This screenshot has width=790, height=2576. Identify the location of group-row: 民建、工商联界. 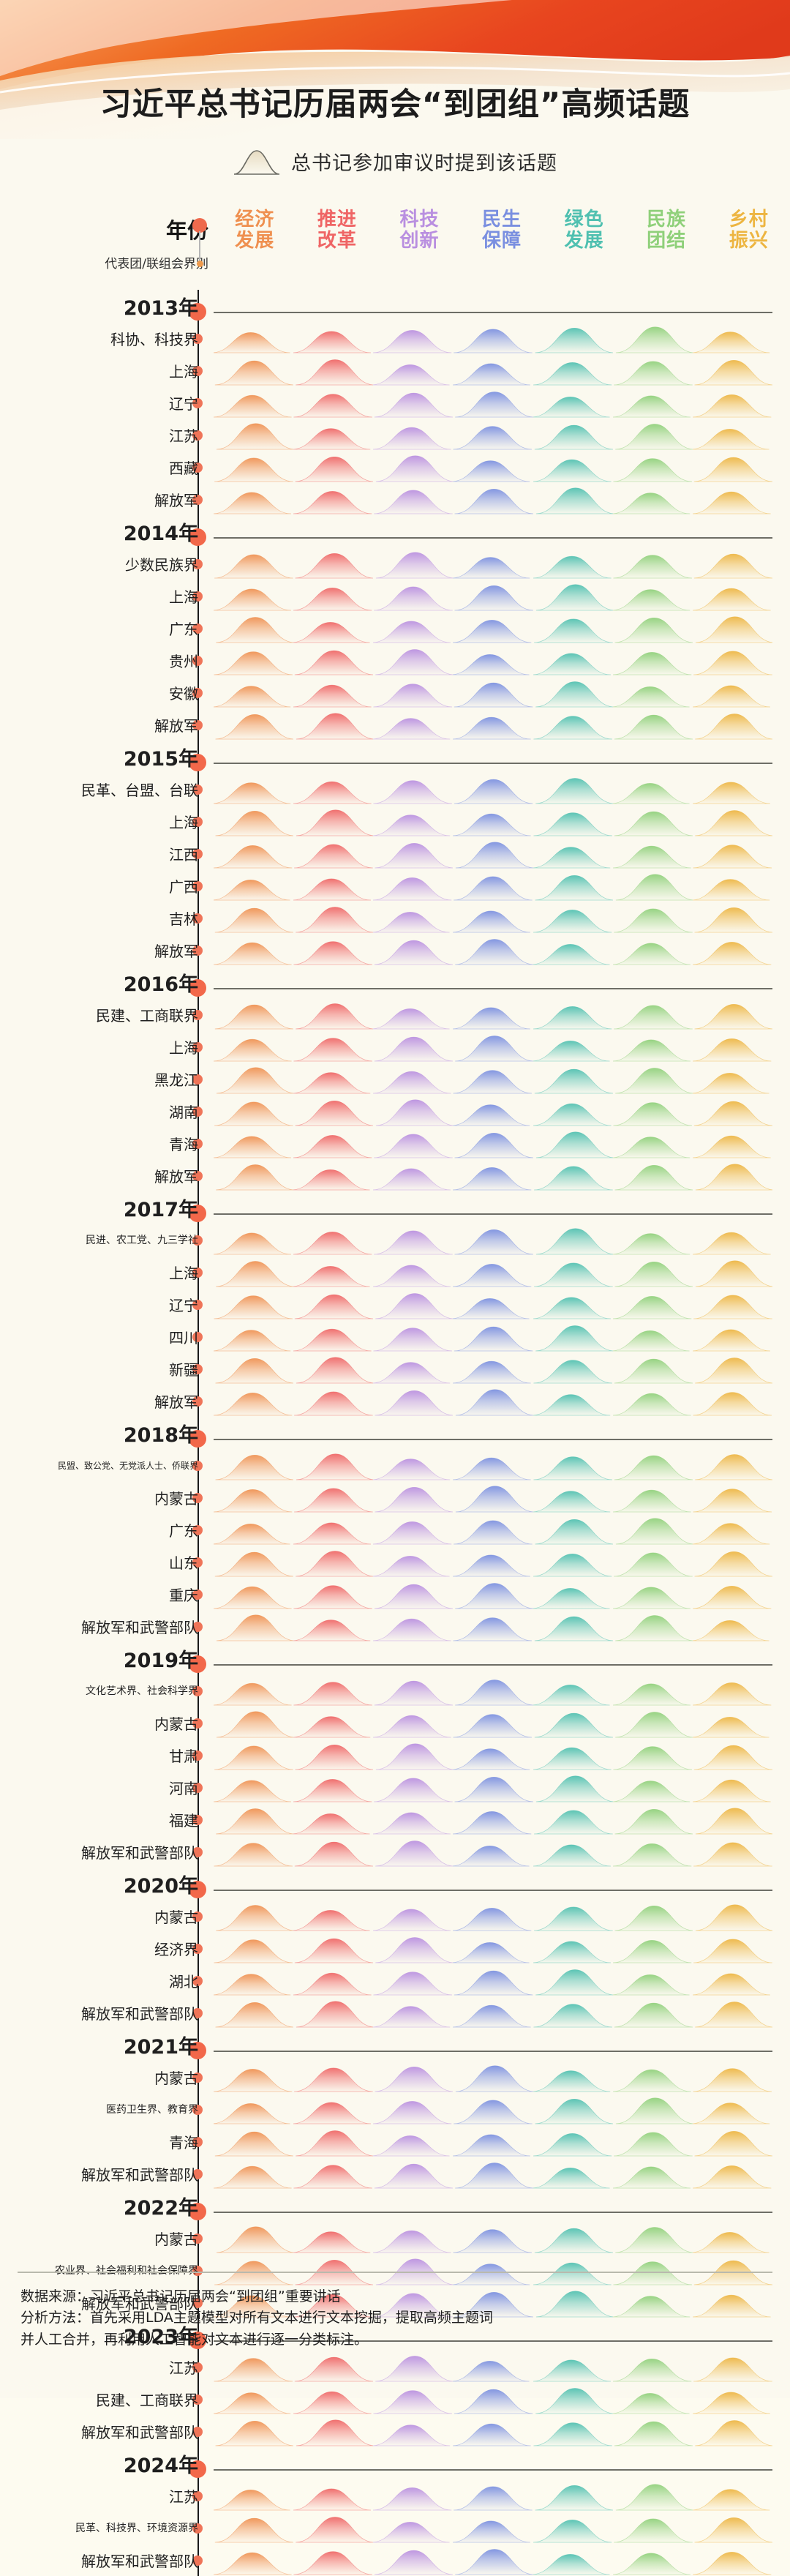
(395, 1014).